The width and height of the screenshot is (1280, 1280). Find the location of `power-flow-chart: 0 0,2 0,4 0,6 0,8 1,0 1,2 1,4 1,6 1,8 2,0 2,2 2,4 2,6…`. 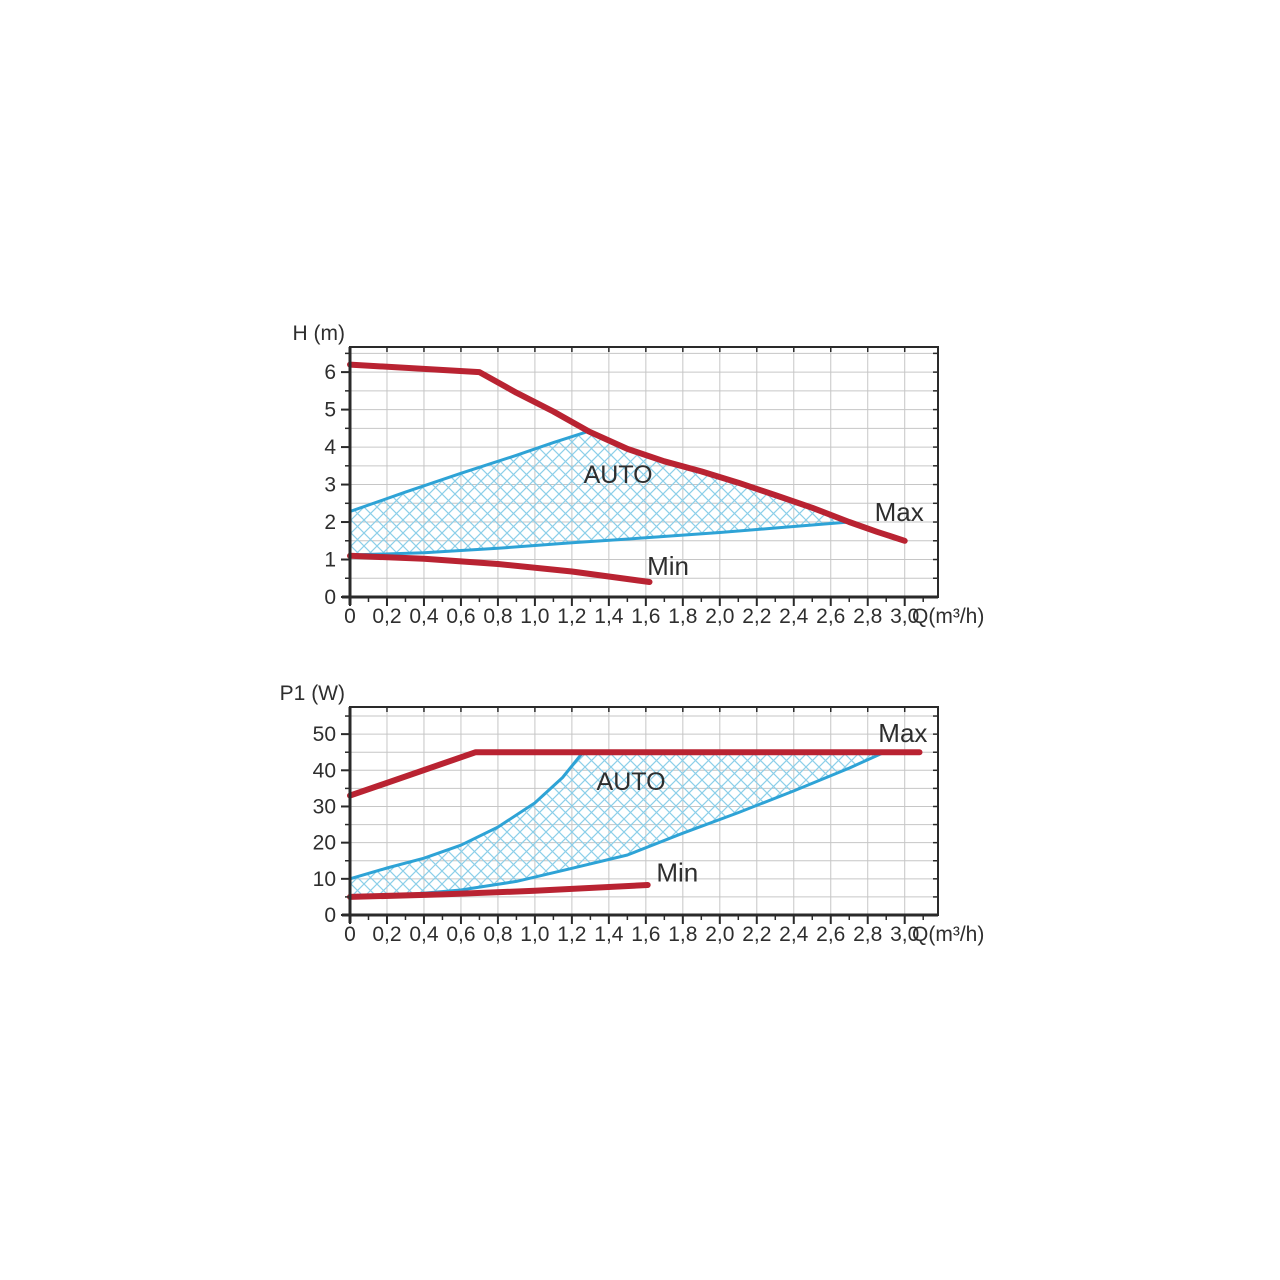

power-flow-chart: 0 0,2 0,4 0,6 0,8 1,0 1,2 1,4 1,6 1,8 2,0 2,2 2,4 2,6… is located at coordinates (632, 814).